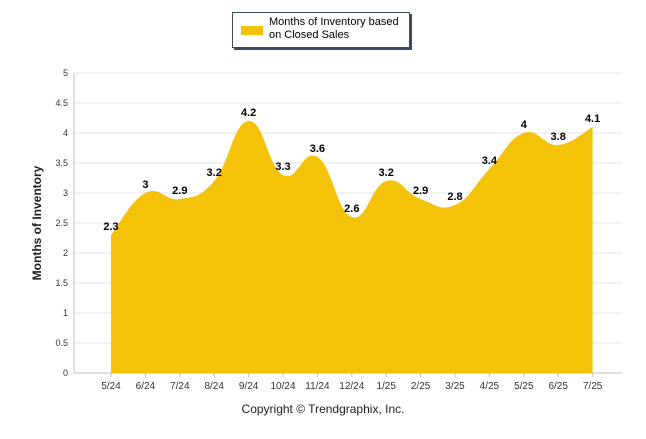 This screenshot has height=439, width=646. What do you see at coordinates (249, 386) in the screenshot?
I see `x-tick-label: 9/24` at bounding box center [249, 386].